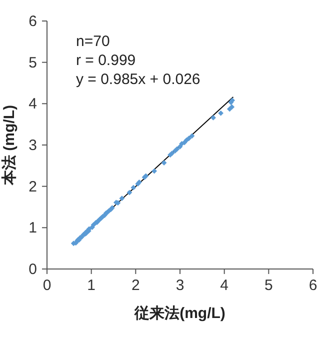 The height and width of the screenshot is (354, 320). Describe the element at coordinates (32, 104) in the screenshot. I see `y-tick-label: 4` at that location.